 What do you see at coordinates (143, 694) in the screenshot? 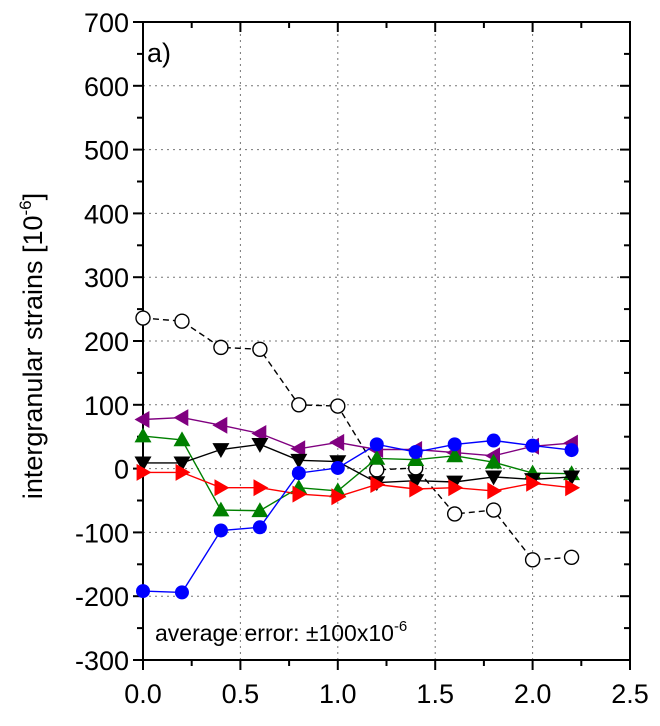
I see `x-tick-label: 0.0` at bounding box center [143, 694].